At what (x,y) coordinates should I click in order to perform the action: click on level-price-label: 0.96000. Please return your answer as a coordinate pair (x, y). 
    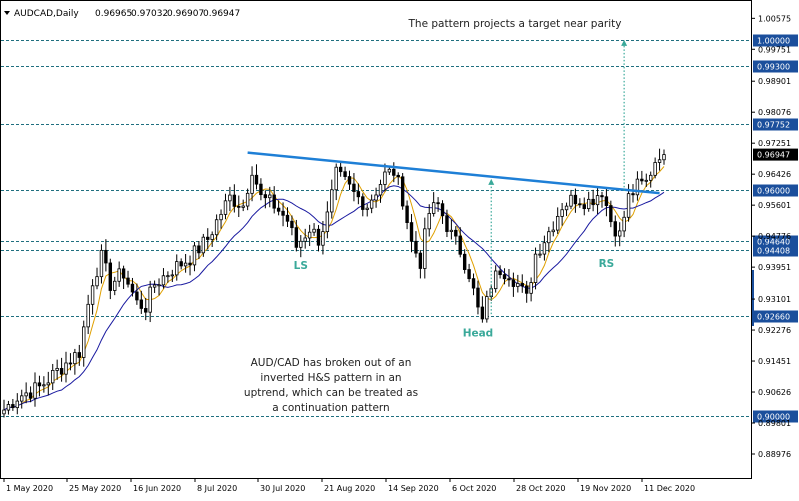
    Looking at the image, I should click on (773, 191).